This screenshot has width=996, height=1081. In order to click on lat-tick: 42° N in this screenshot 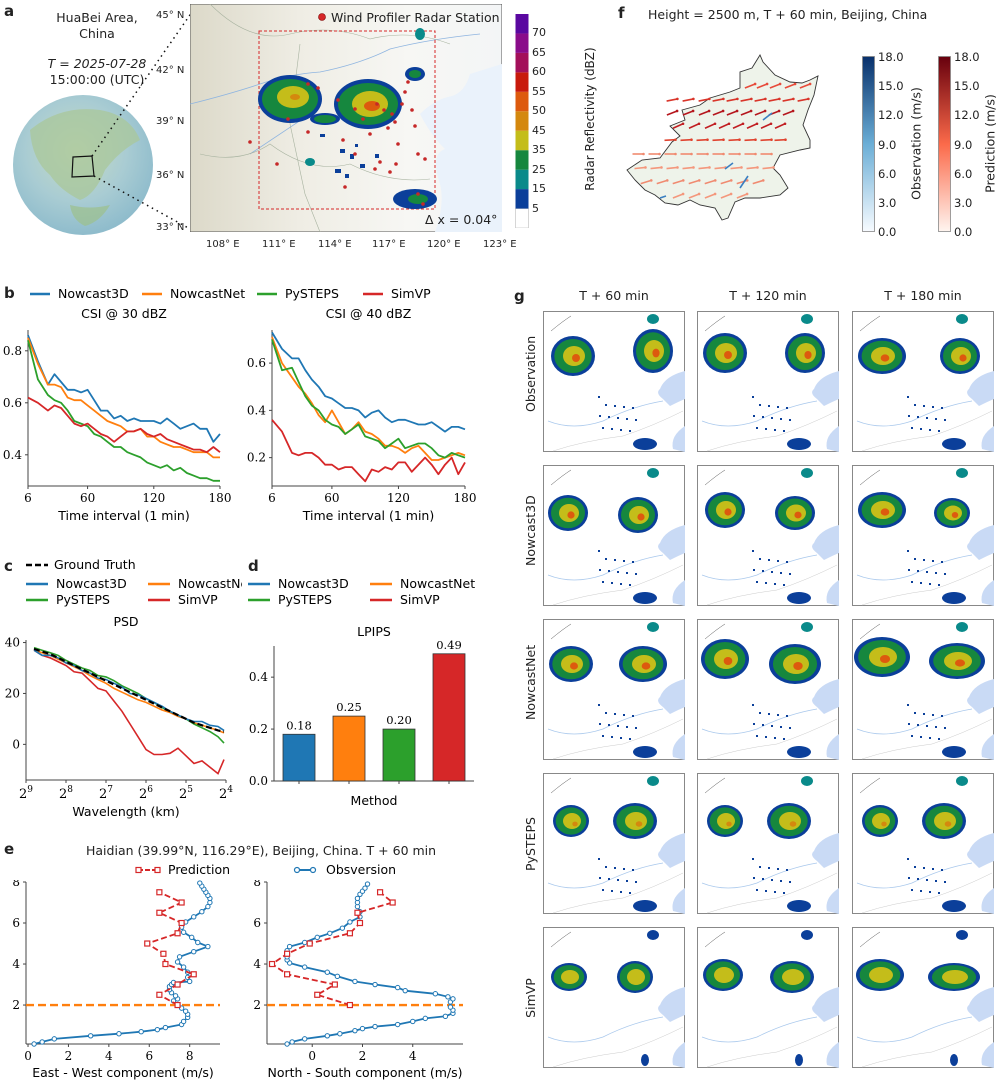, I will do `click(170, 70)`.